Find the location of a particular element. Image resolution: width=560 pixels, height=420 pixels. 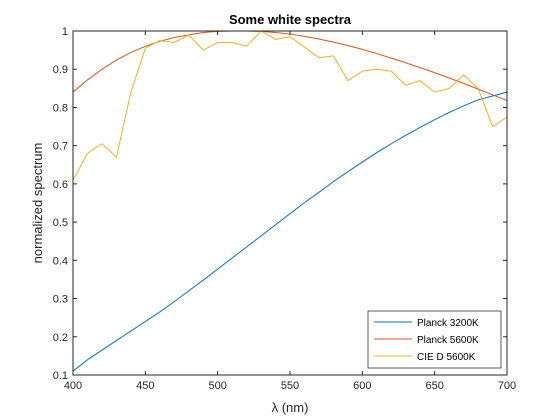

x-tick-label: 550 is located at coordinates (290, 386).